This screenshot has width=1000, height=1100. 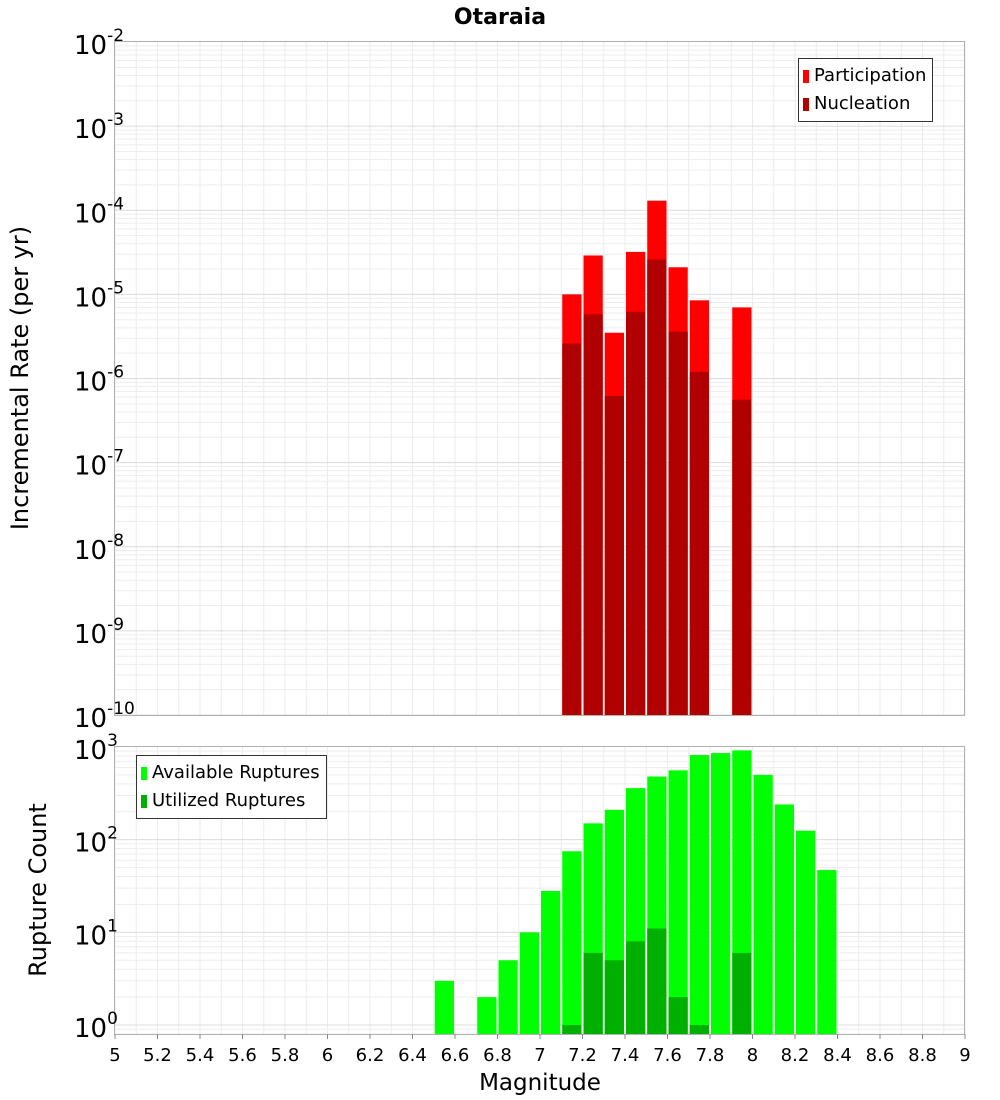 I want to click on bottom-x-tick-label: 6.8, so click(x=497, y=1055).